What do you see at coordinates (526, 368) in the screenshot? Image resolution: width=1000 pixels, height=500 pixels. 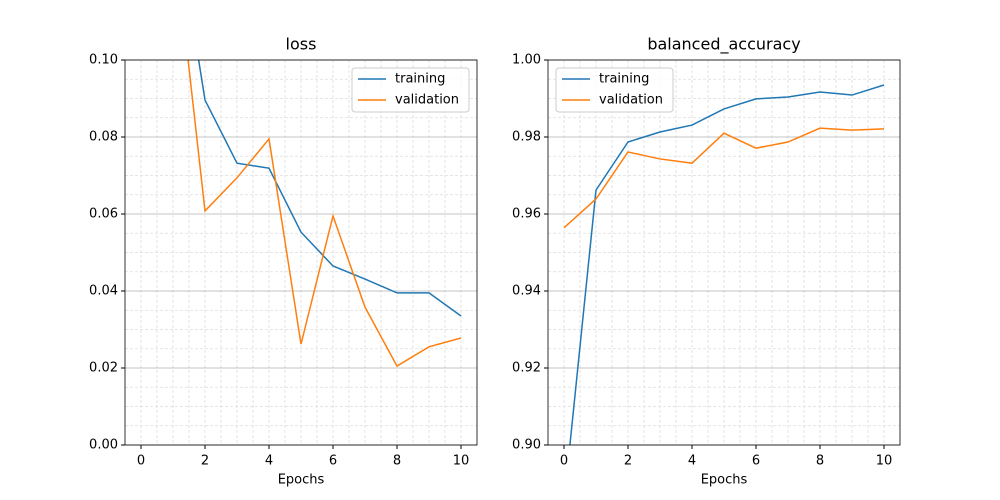 I see `y-tick-label: 0.92` at bounding box center [526, 368].